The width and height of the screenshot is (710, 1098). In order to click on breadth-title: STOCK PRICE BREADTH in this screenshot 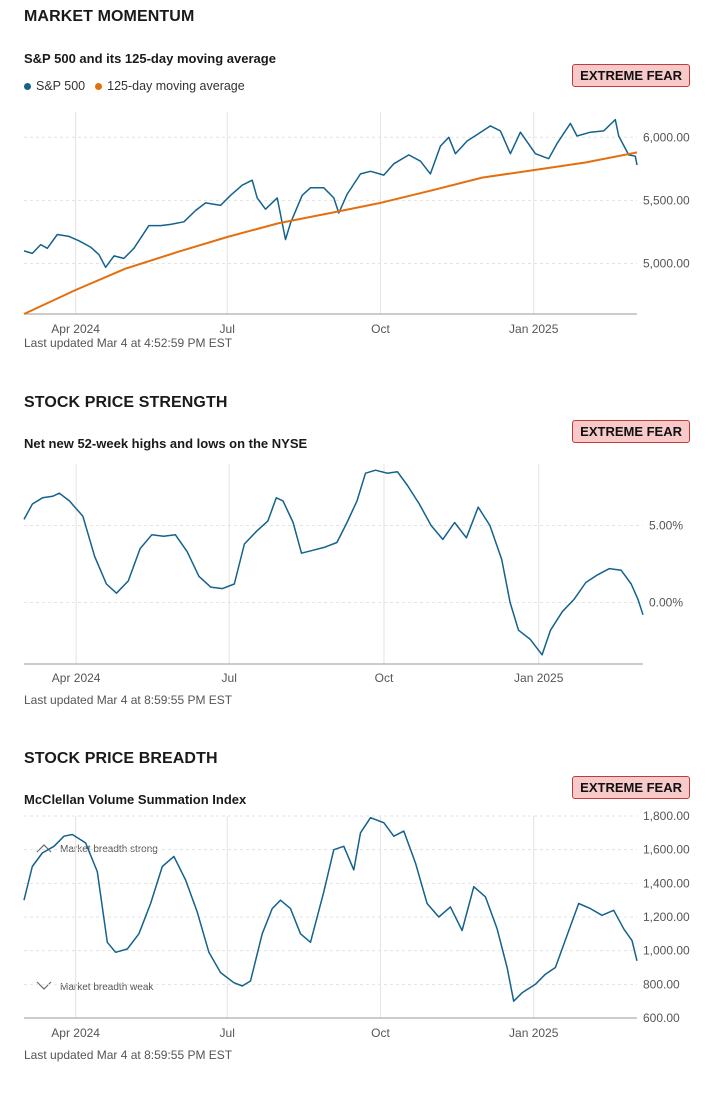, I will do `click(121, 758)`.